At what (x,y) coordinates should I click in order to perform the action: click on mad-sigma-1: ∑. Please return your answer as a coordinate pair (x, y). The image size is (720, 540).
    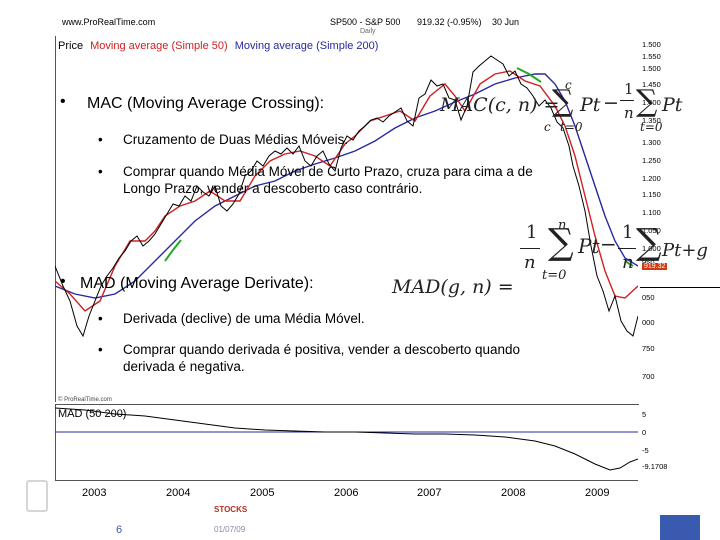
    Looking at the image, I should click on (561, 242).